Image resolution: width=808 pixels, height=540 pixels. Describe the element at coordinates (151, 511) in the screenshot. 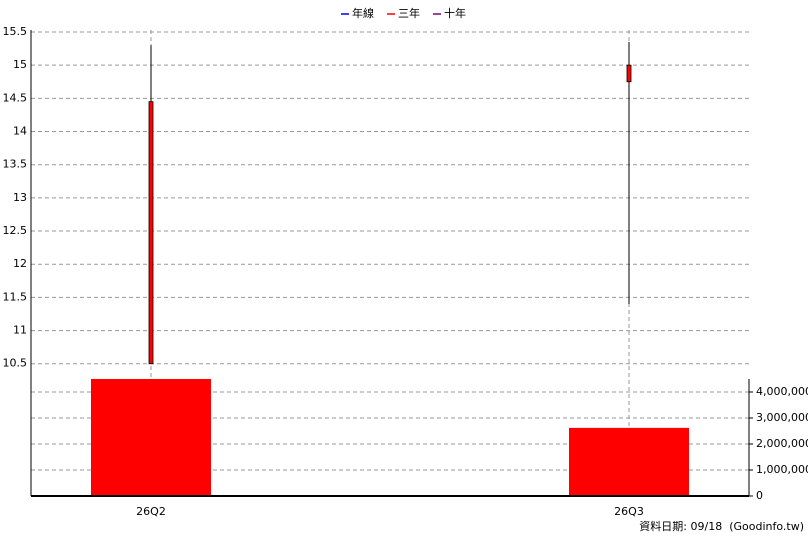

I see `x-tick-label: 26Q2` at that location.